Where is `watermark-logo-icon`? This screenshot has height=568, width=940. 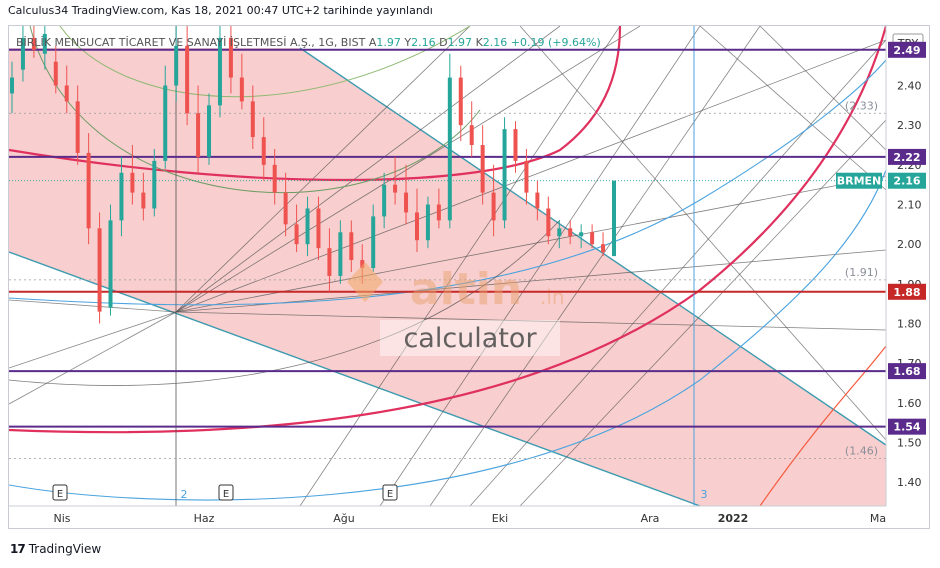
watermark-logo-icon is located at coordinates (365, 282).